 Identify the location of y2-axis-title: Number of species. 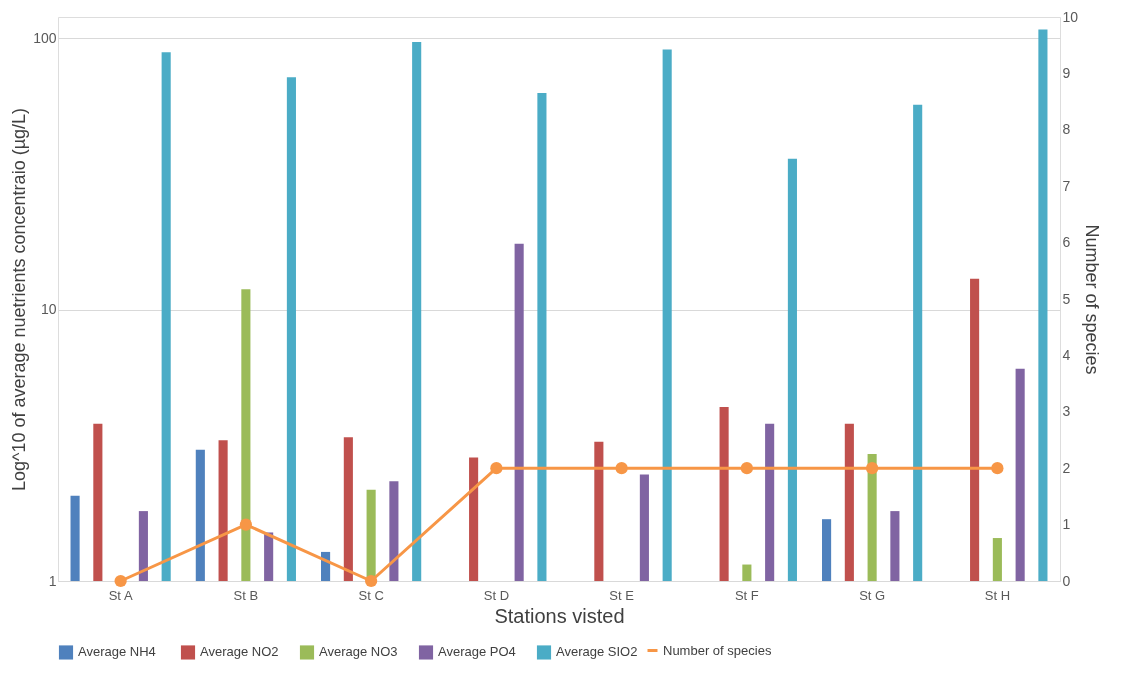
(1092, 299).